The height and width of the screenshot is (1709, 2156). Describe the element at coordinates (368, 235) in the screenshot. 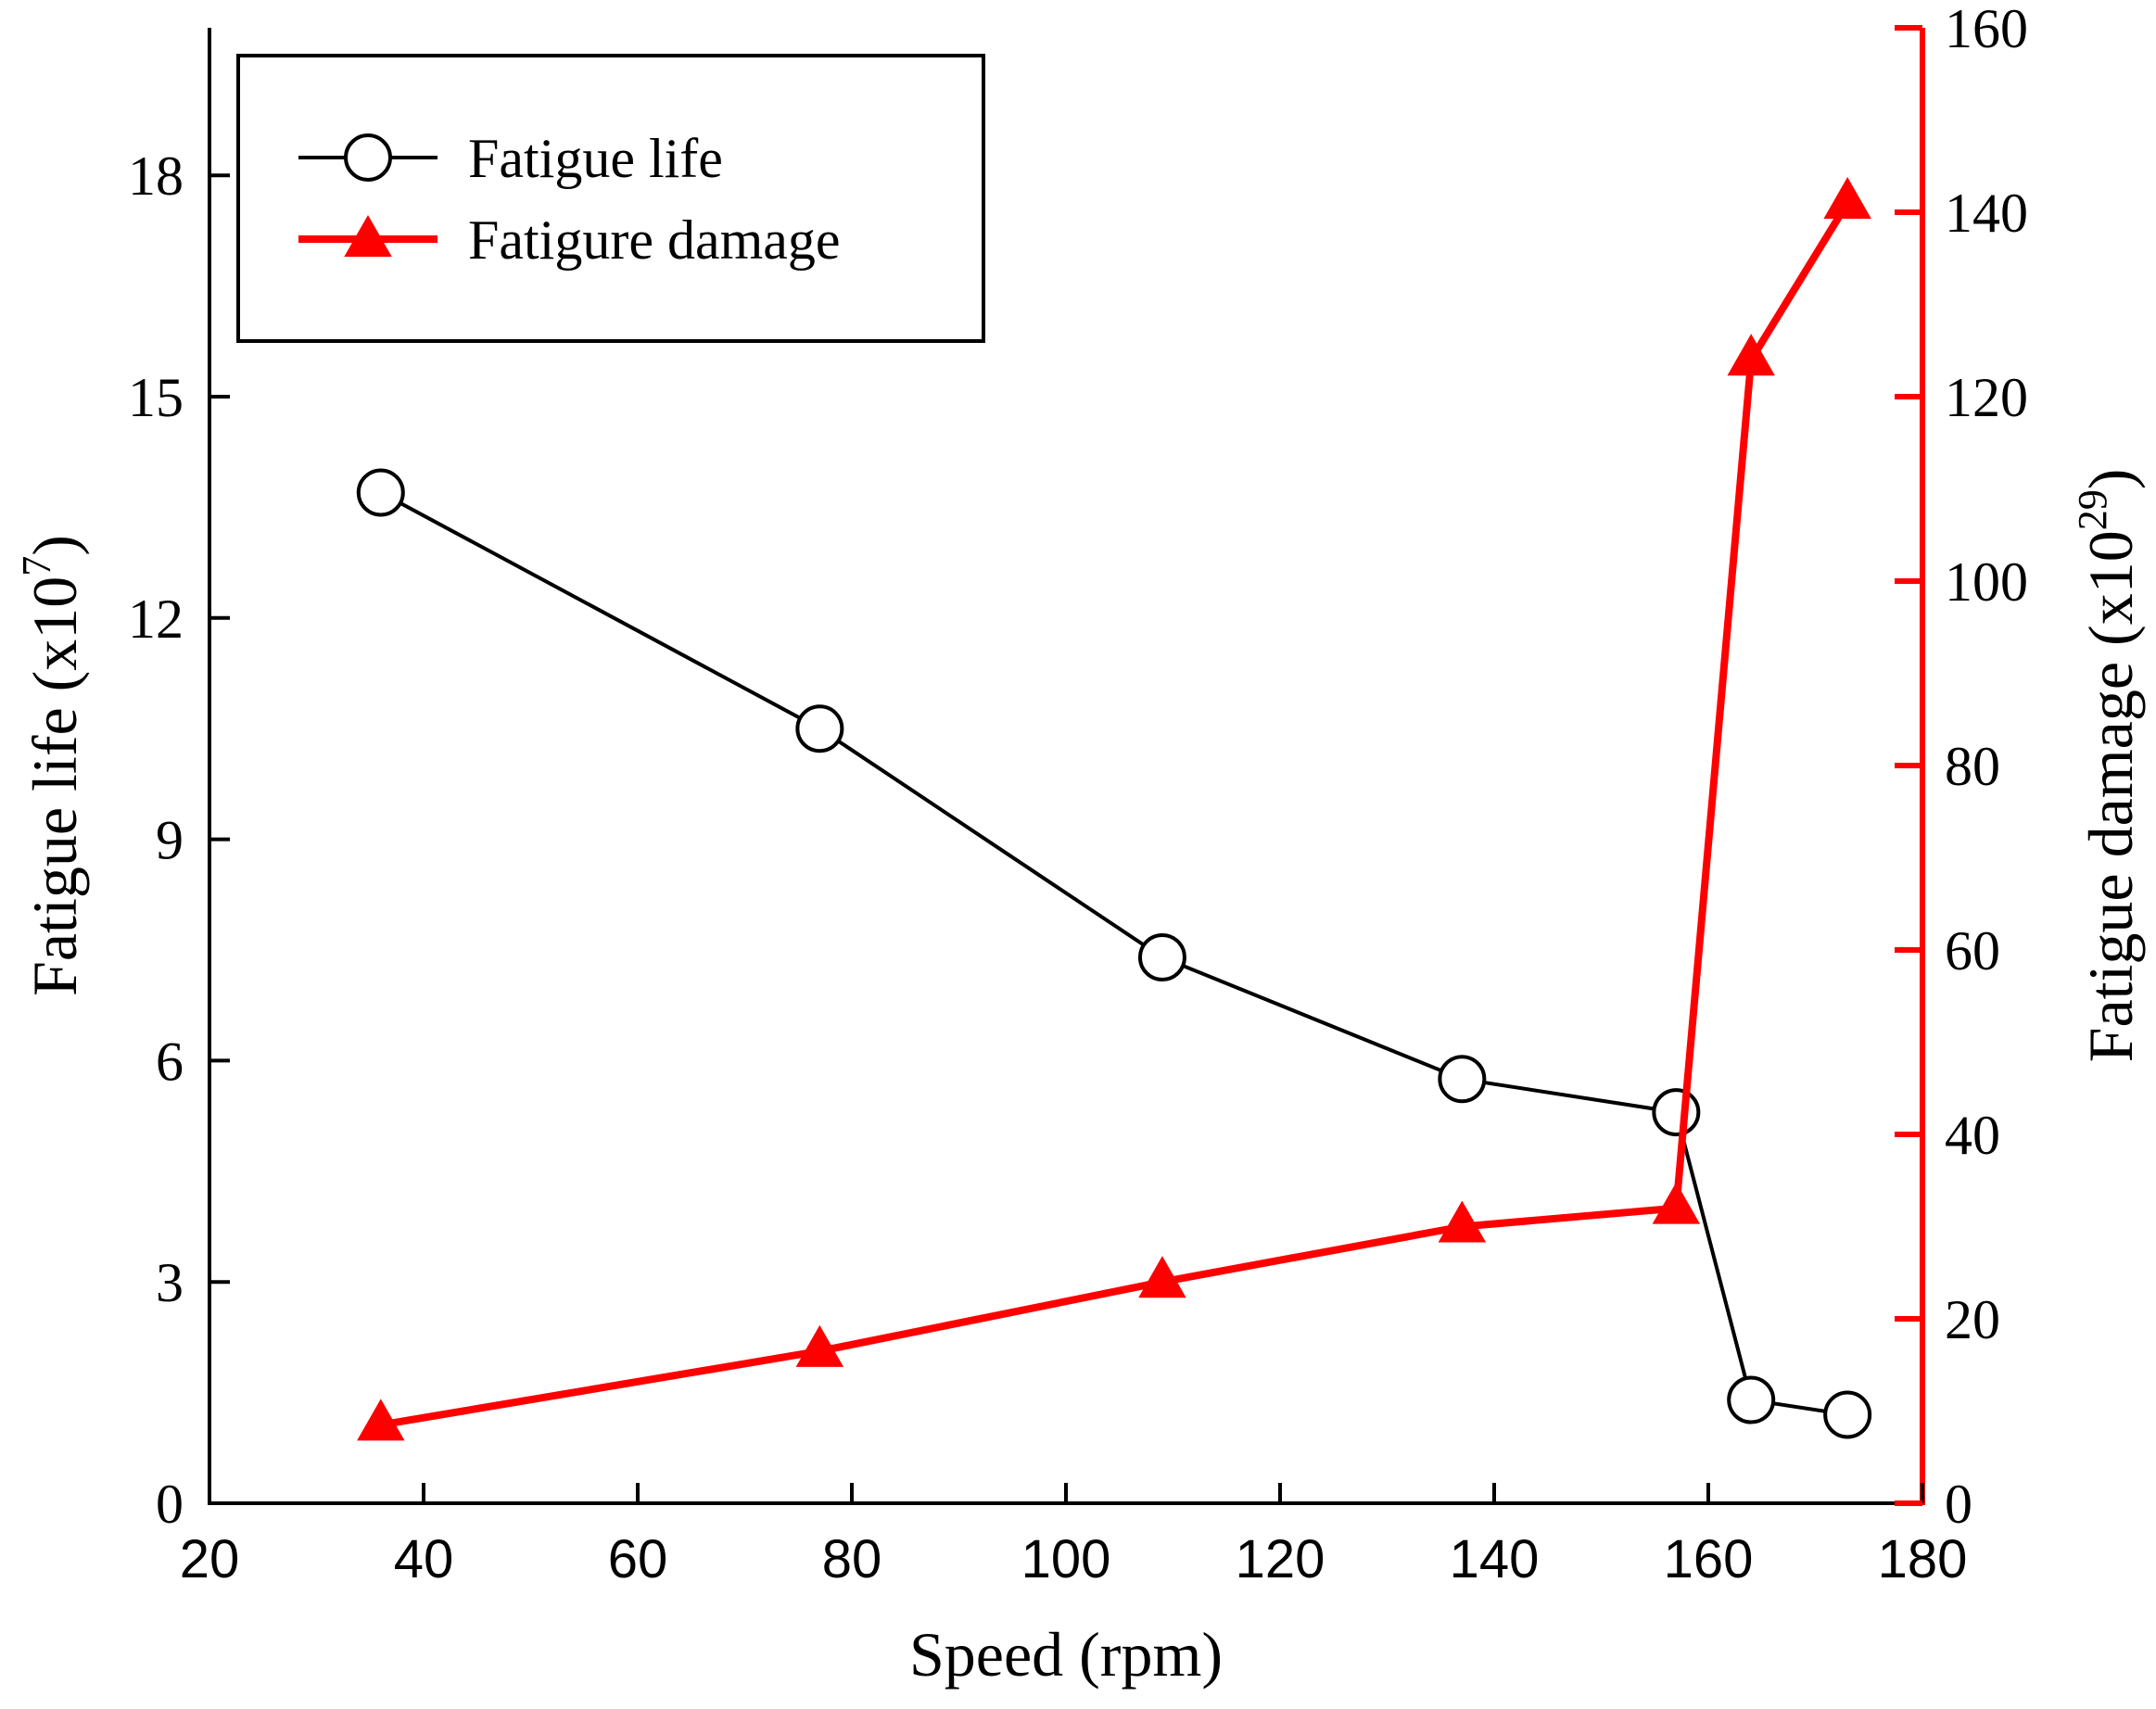

I see `legend-marker-fatigue-damage` at that location.